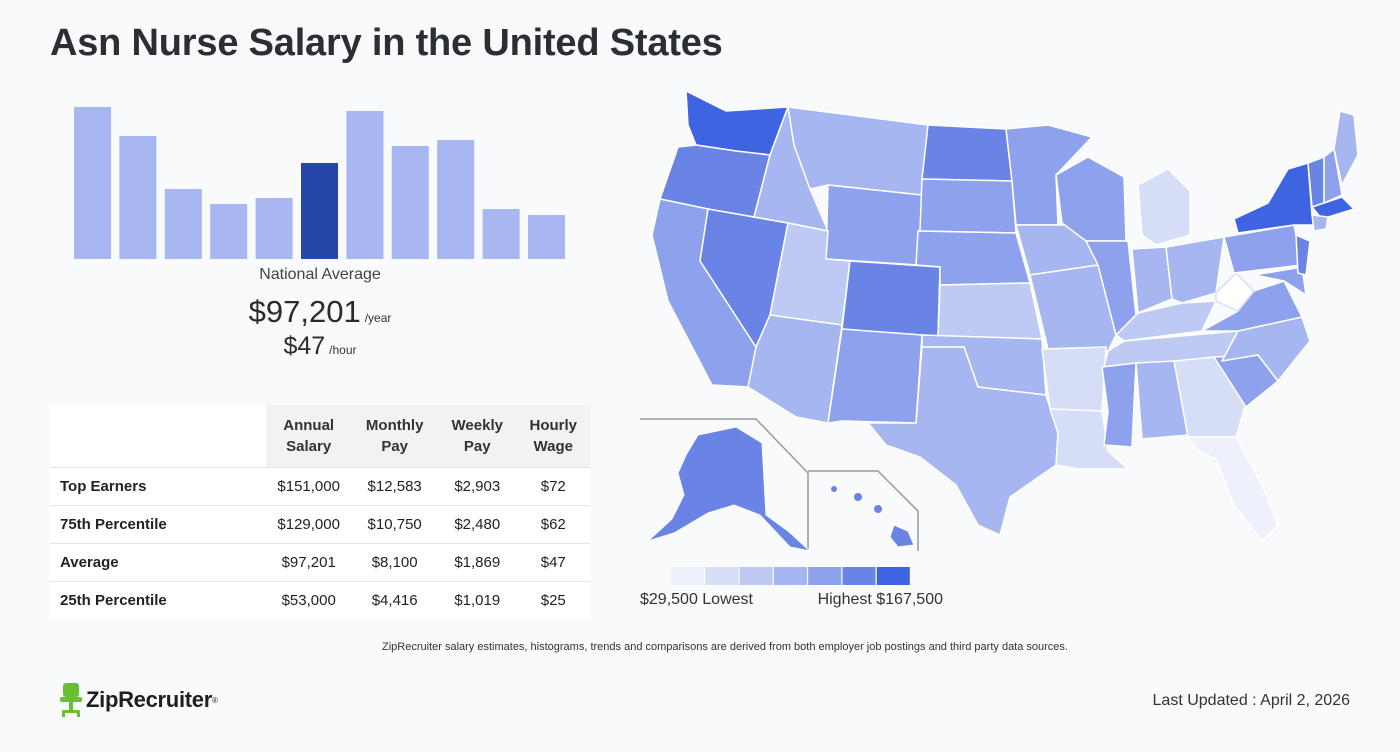 Image resolution: width=1400 pixels, height=752 pixels. What do you see at coordinates (863, 510) in the screenshot?
I see `hawaii-inset-border` at bounding box center [863, 510].